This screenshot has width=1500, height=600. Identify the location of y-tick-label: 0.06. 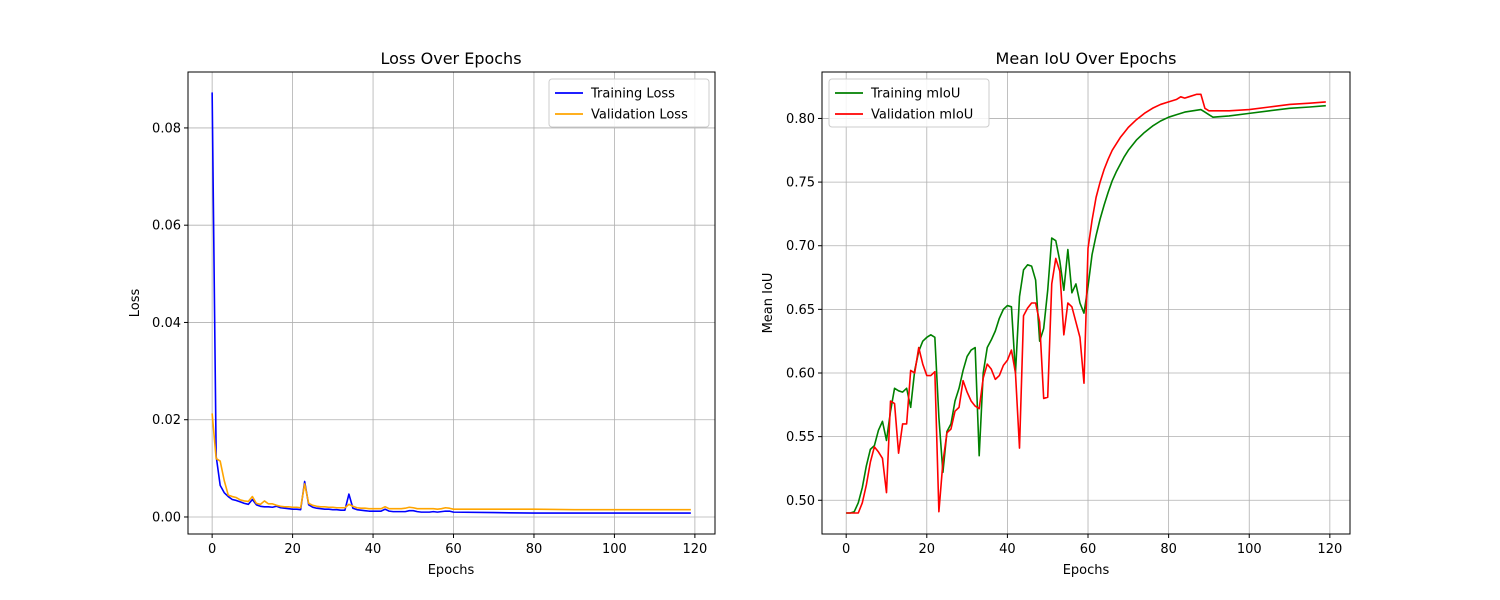
(166, 226).